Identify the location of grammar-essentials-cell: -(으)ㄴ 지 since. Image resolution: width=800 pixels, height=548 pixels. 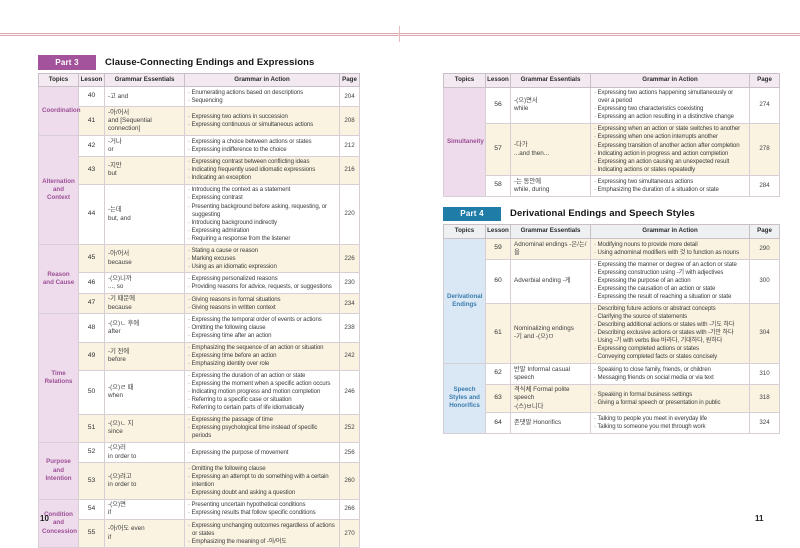
(145, 428).